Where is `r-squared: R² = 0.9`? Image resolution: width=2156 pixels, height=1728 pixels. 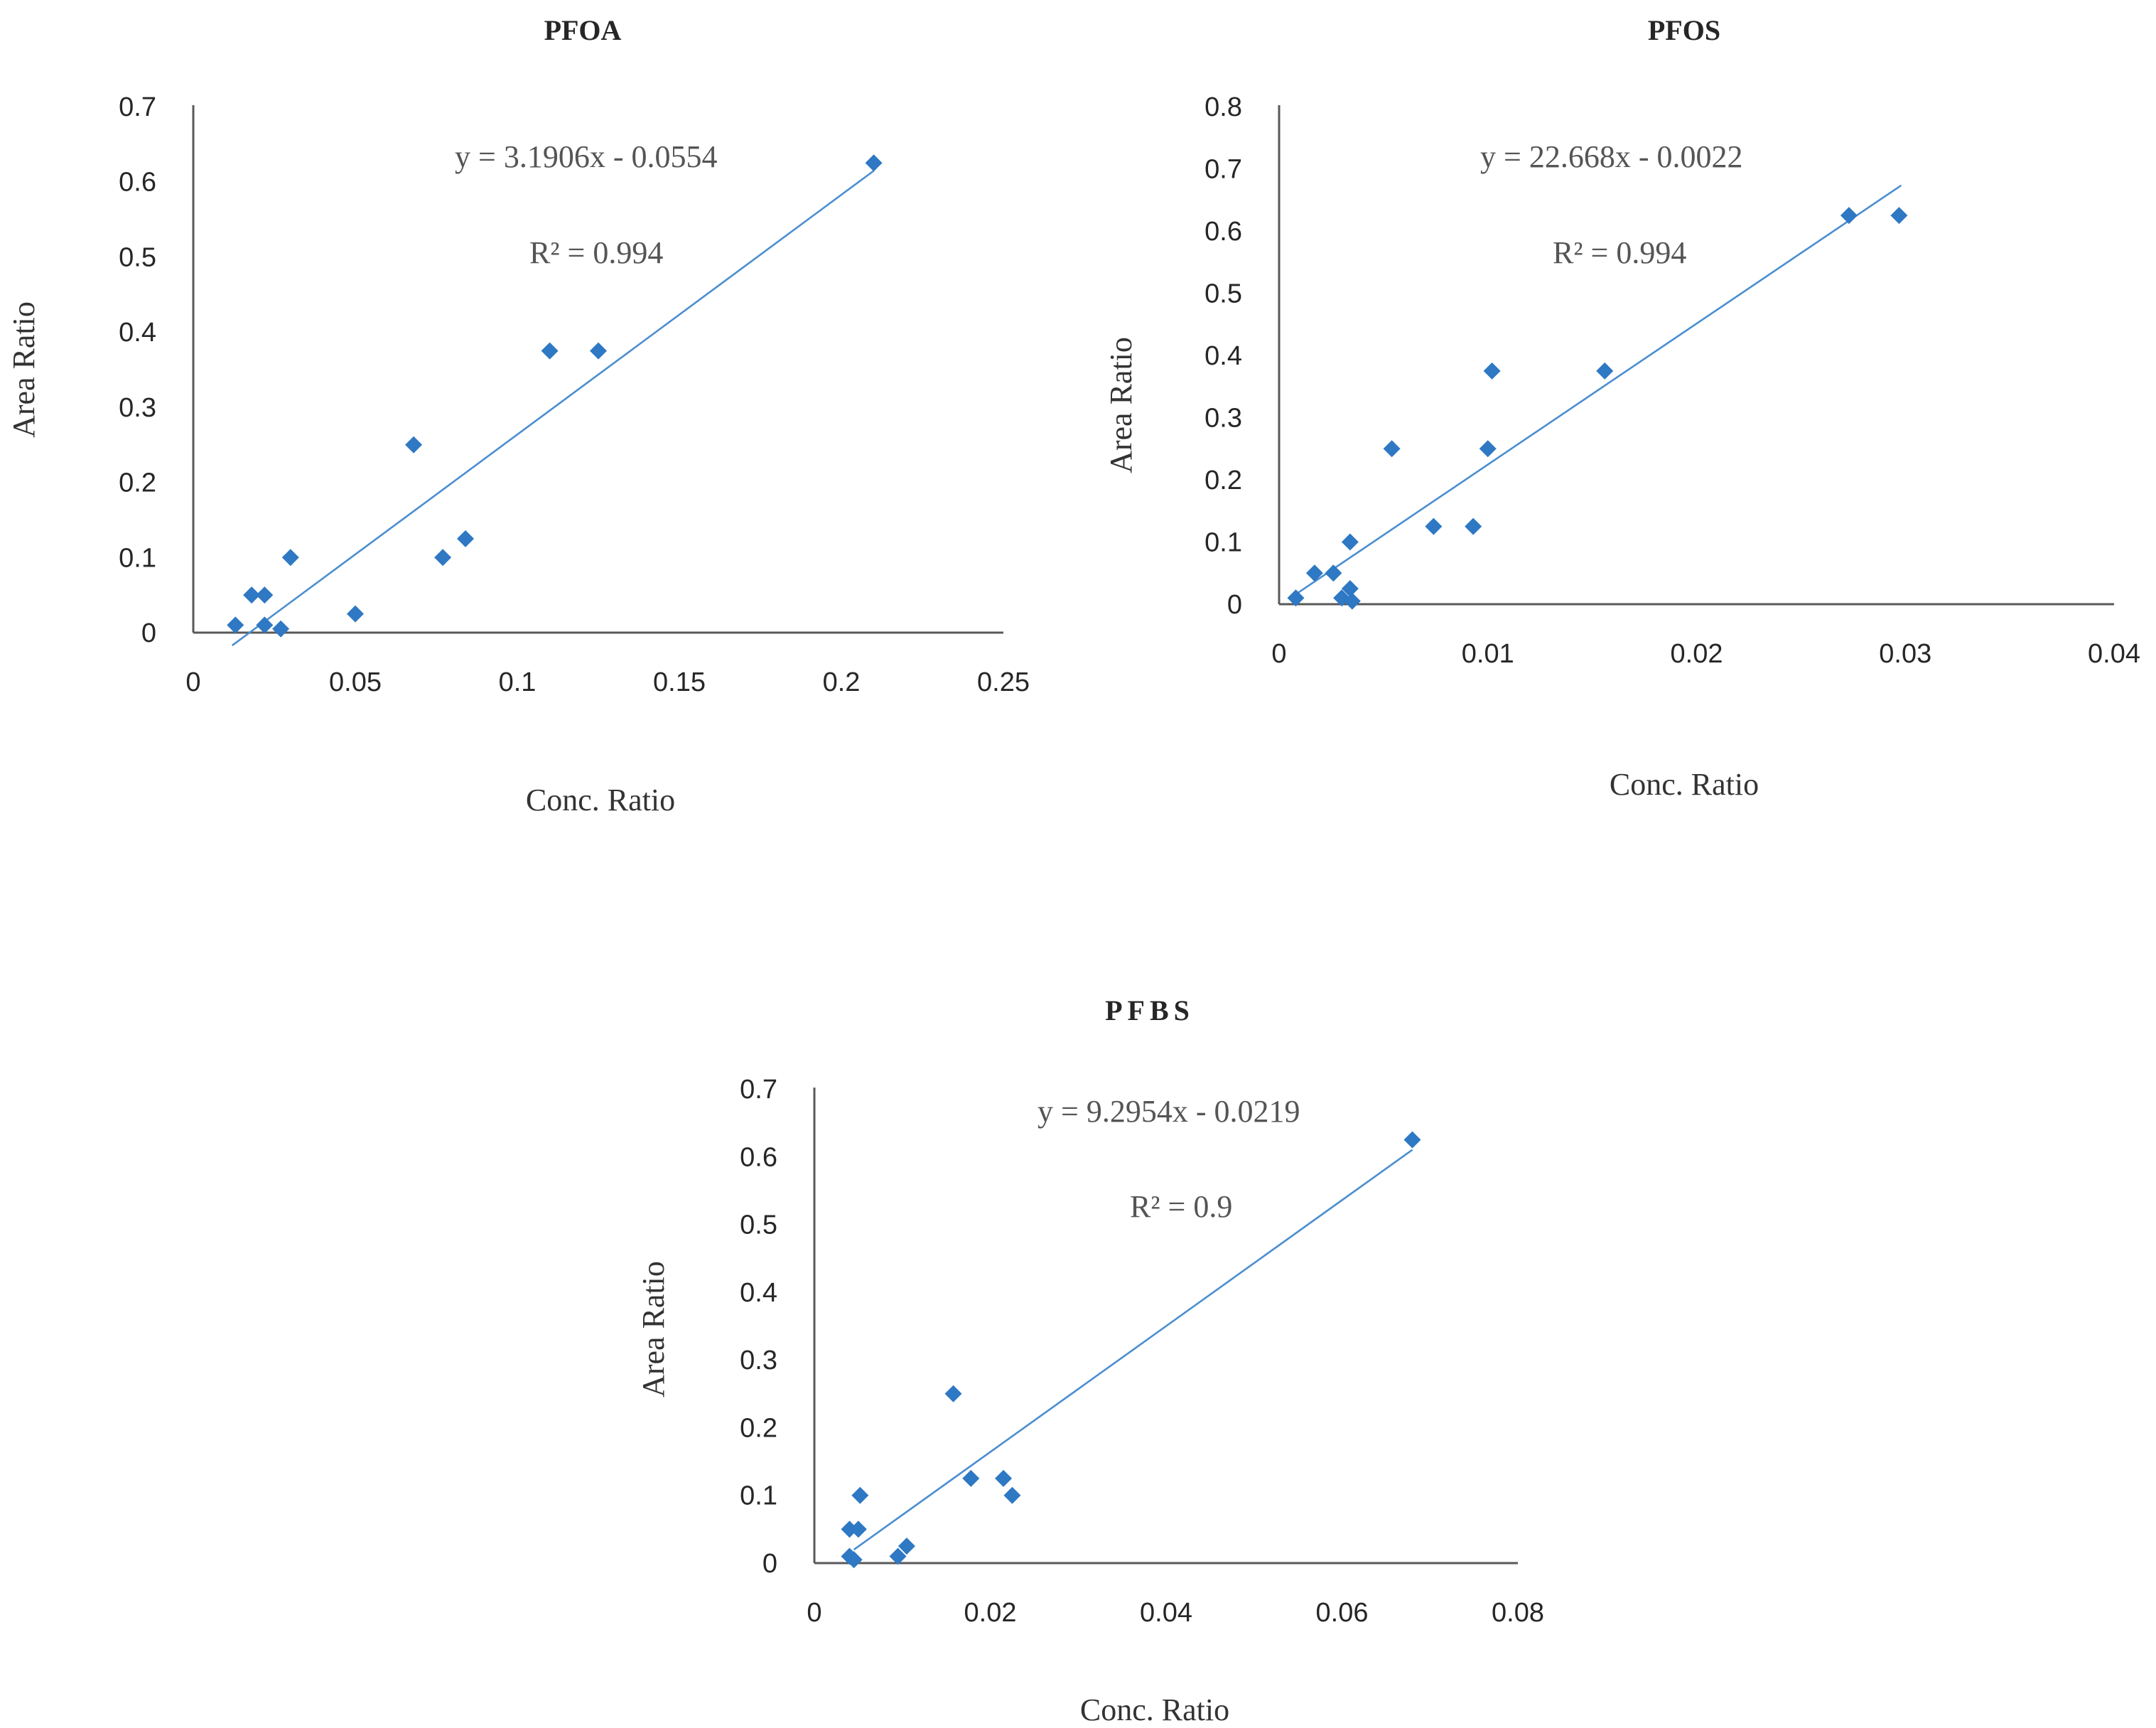 r-squared: R² = 0.9 is located at coordinates (1181, 1206).